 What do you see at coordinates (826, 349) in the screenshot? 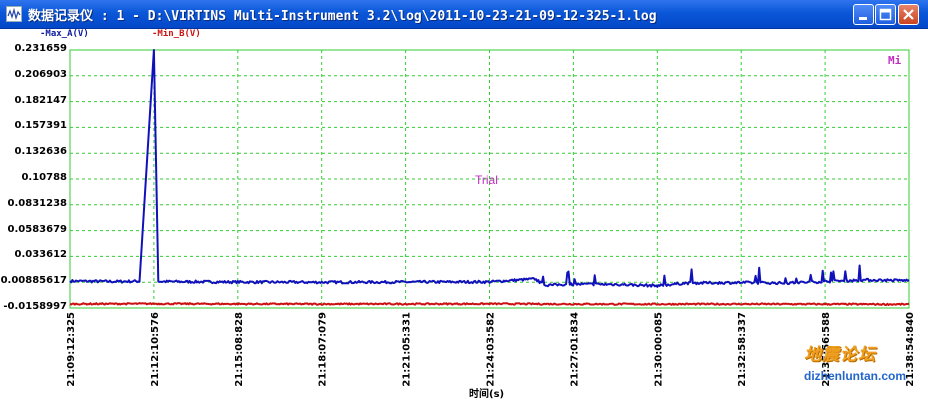
I see `x-tick-label: 21:35:56:588` at bounding box center [826, 349].